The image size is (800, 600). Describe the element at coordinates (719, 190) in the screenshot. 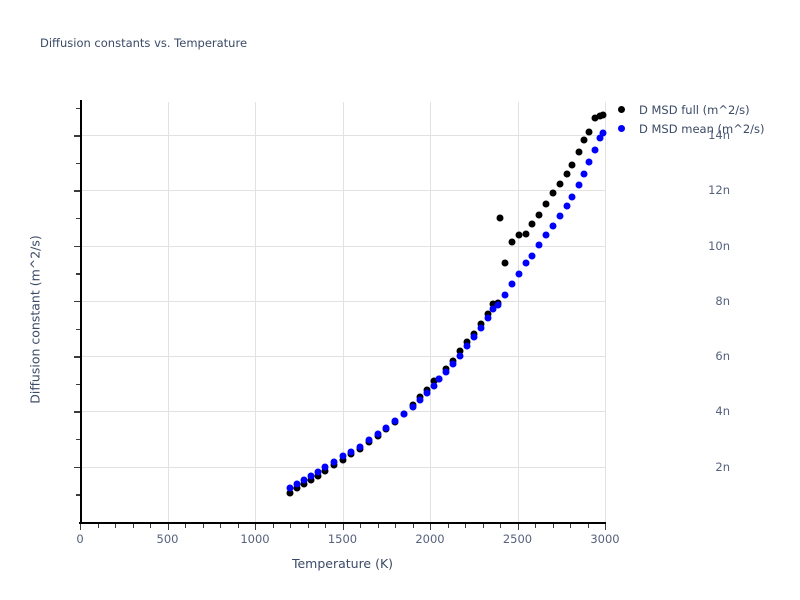

I see `y-tick-label: 12n` at that location.